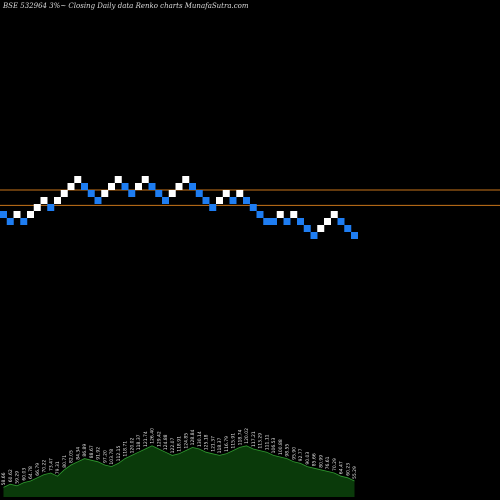  I want to click on volume-label: 76.61, so click(328, 462).